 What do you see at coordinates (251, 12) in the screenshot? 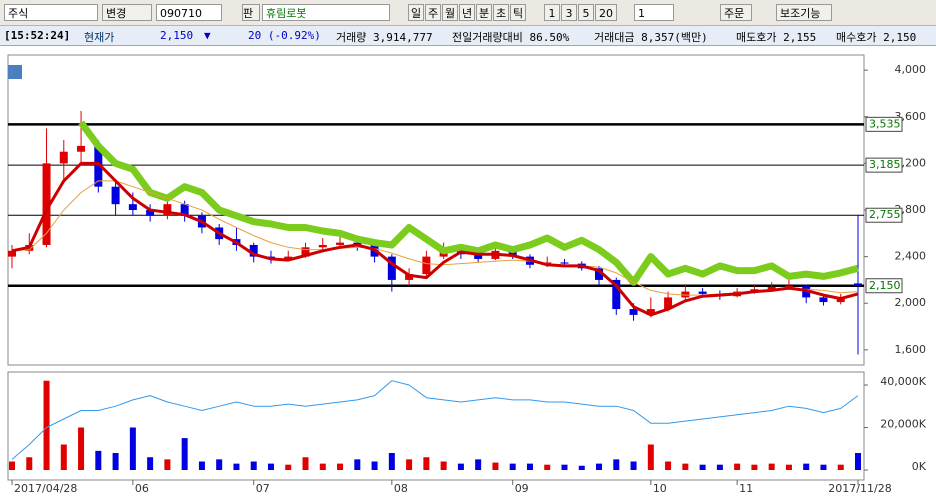
I see `board-button: 판` at bounding box center [251, 12].